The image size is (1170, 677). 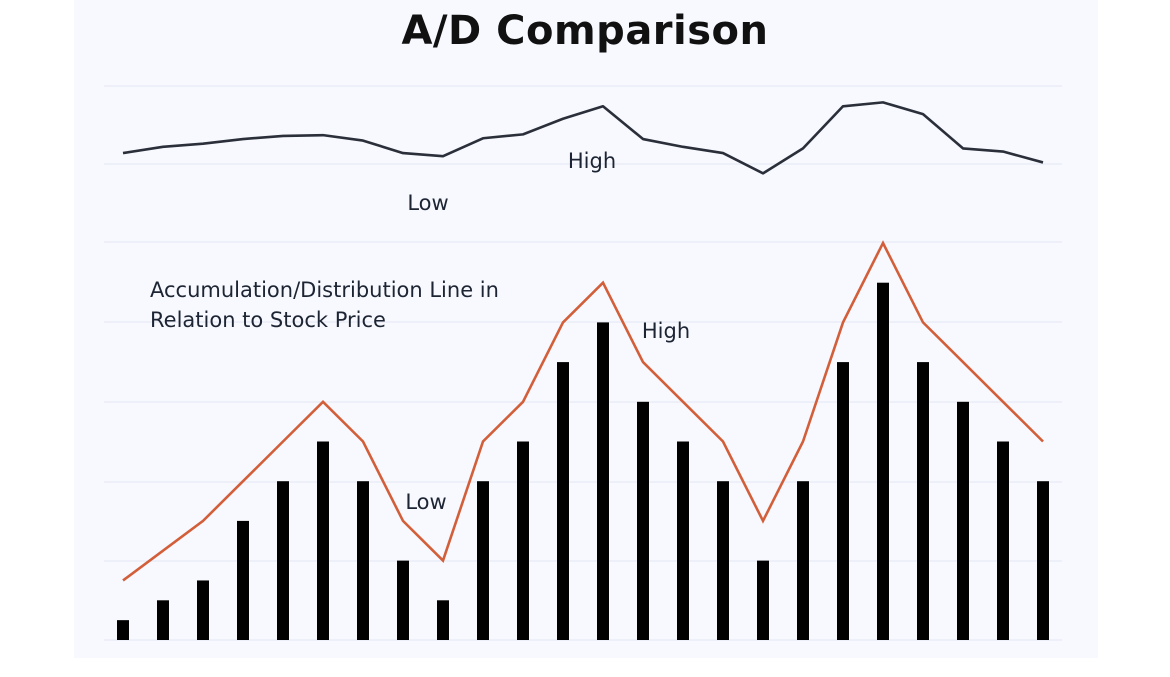 What do you see at coordinates (666, 331) in the screenshot?
I see `annotation-ad-high: High` at bounding box center [666, 331].